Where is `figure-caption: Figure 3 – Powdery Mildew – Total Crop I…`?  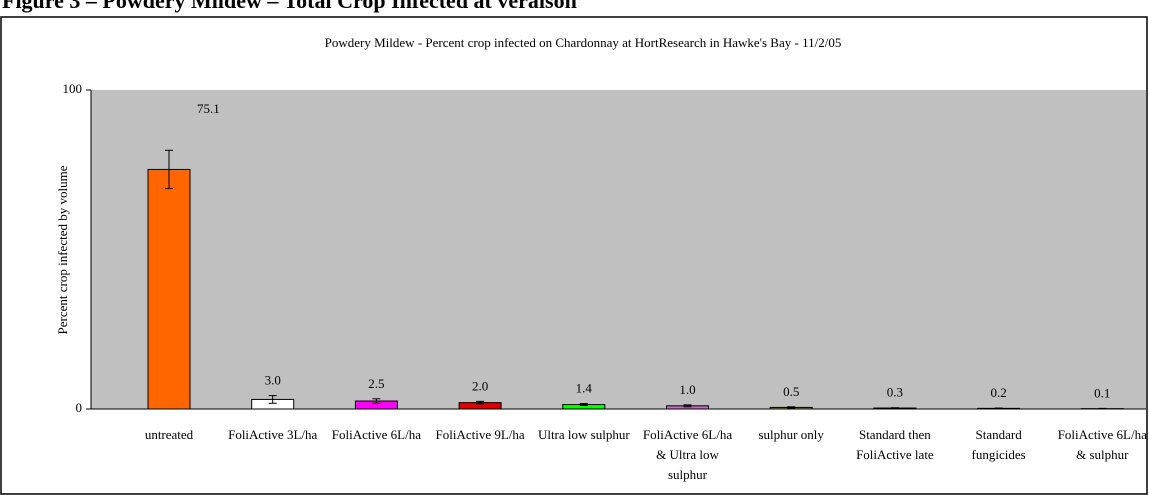
figure-caption: Figure 3 – Powdery Mildew – Total Crop I… is located at coordinates (289, 6).